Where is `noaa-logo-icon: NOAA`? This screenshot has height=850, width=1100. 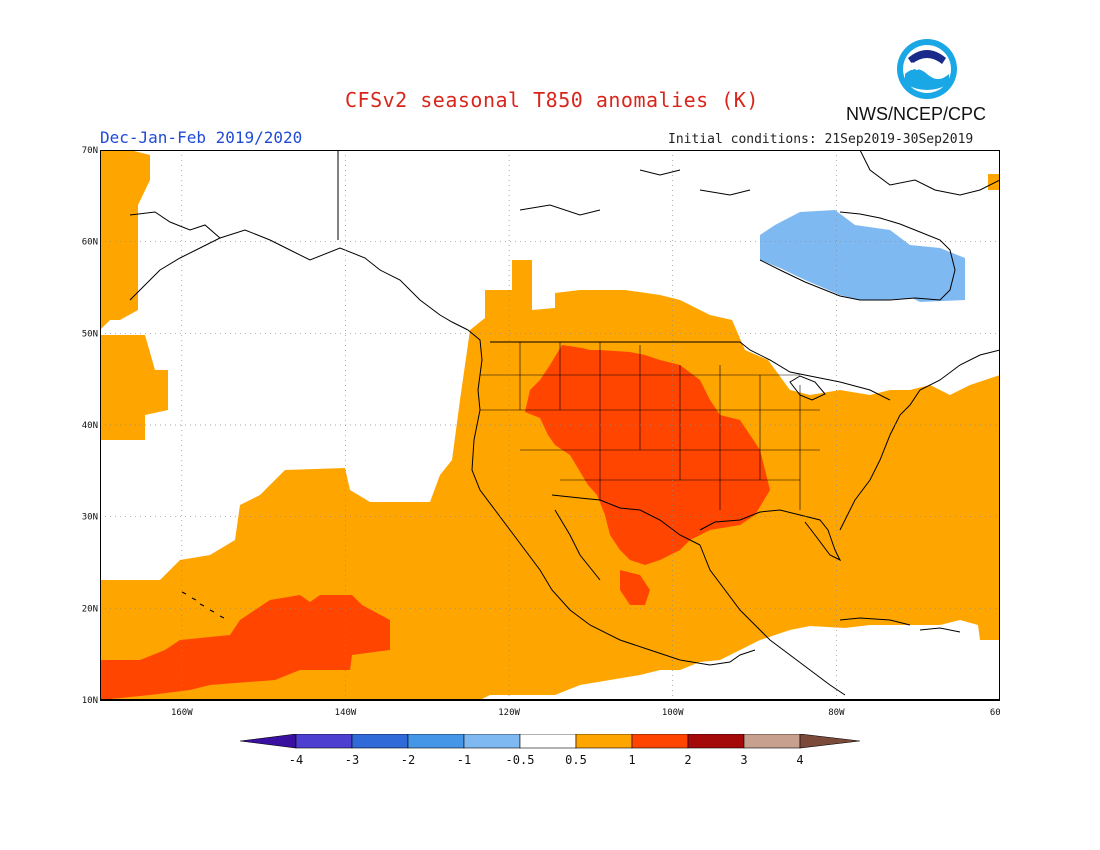 noaa-logo-icon: NOAA is located at coordinates (927, 69).